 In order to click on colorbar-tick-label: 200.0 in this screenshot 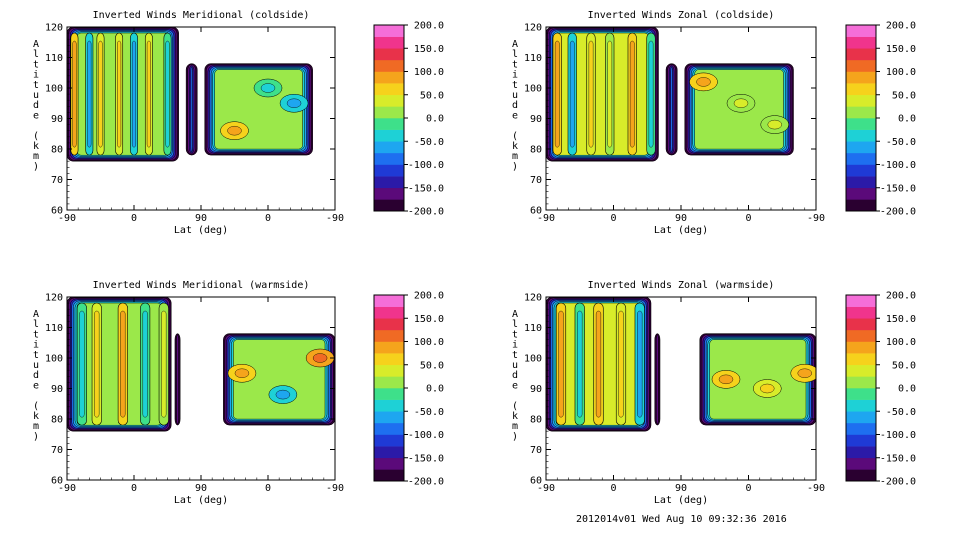, I will do `click(901, 26)`.